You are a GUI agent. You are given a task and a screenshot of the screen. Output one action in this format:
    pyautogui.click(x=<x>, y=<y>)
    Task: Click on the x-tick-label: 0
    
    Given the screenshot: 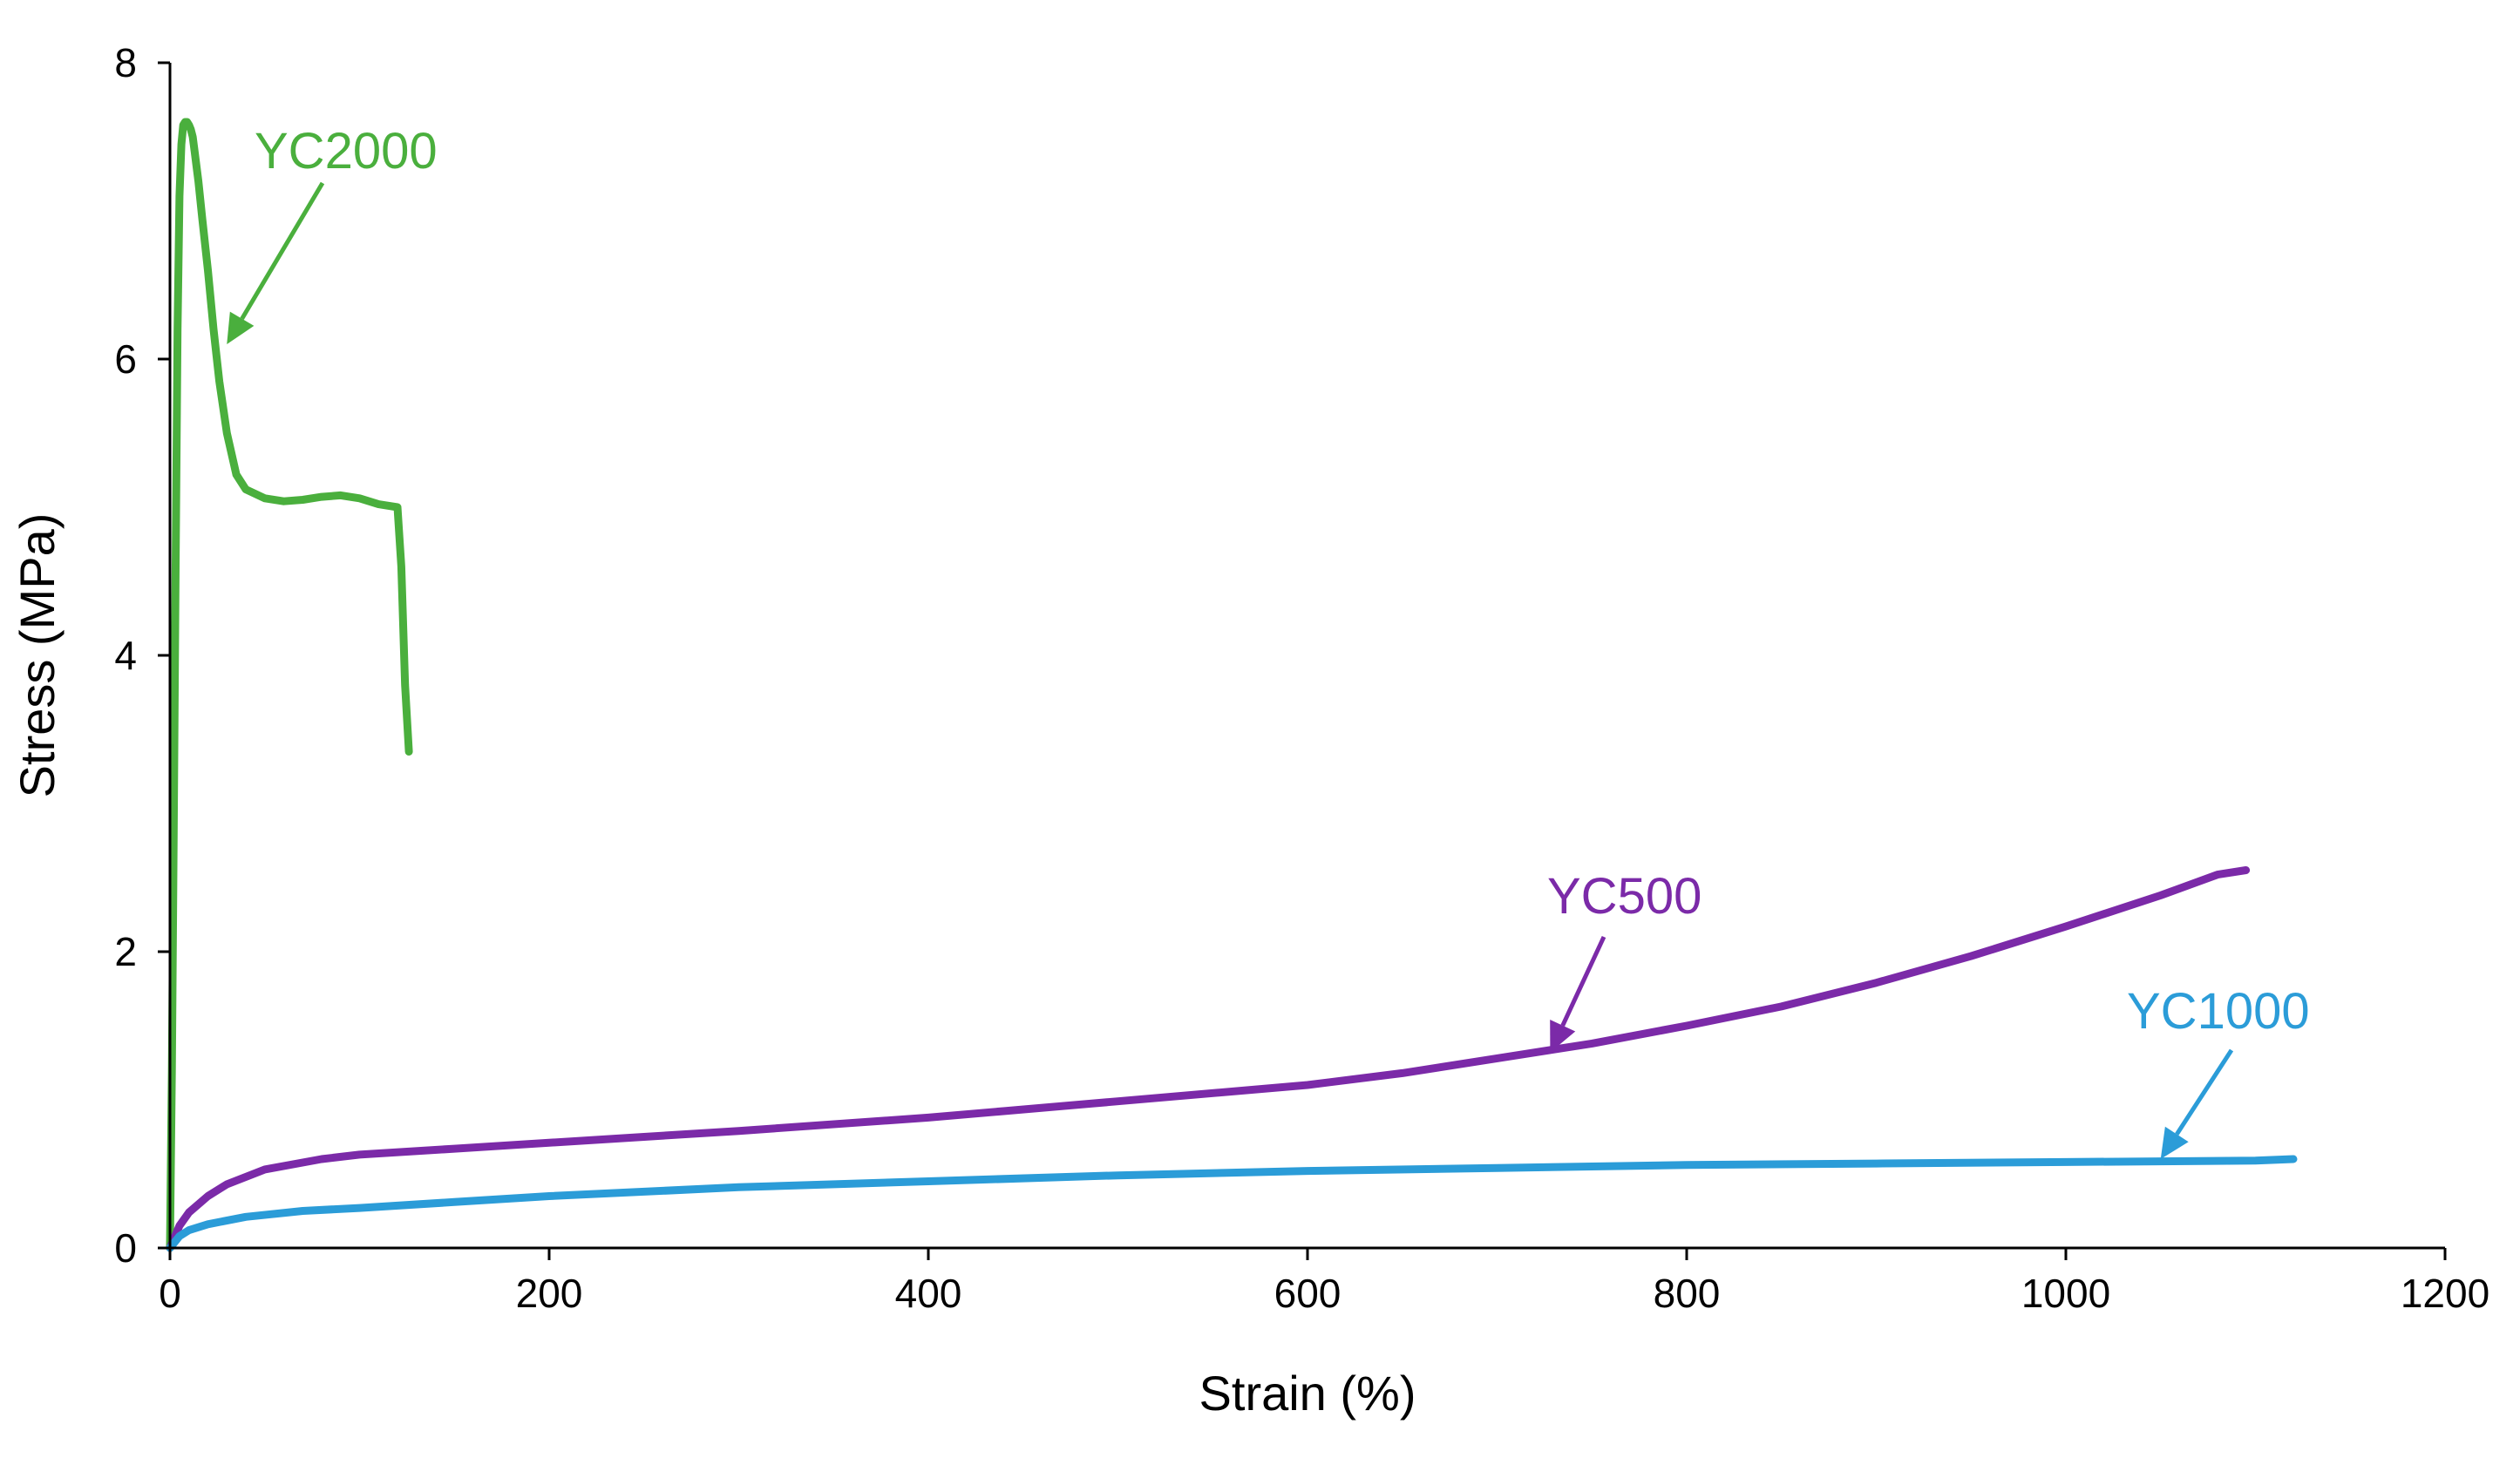 What is the action you would take?
    pyautogui.click(x=170, y=1293)
    